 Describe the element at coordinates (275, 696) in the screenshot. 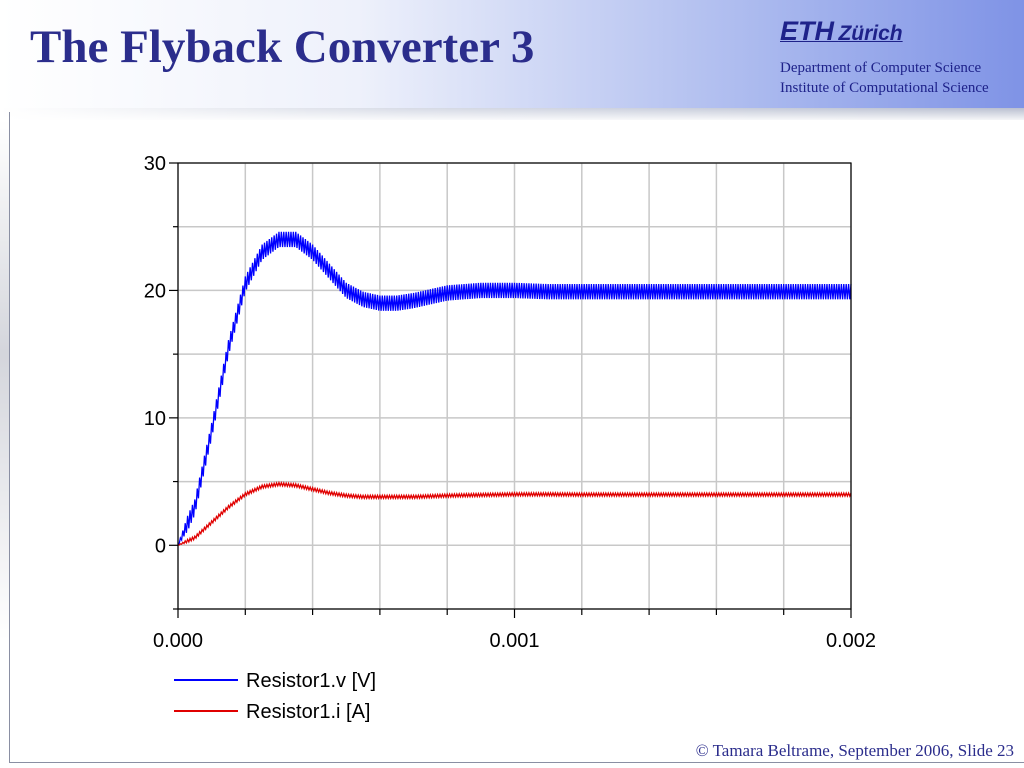

I see `chart-legend: Resistor1.v [V] Resistor1.i [A]` at that location.